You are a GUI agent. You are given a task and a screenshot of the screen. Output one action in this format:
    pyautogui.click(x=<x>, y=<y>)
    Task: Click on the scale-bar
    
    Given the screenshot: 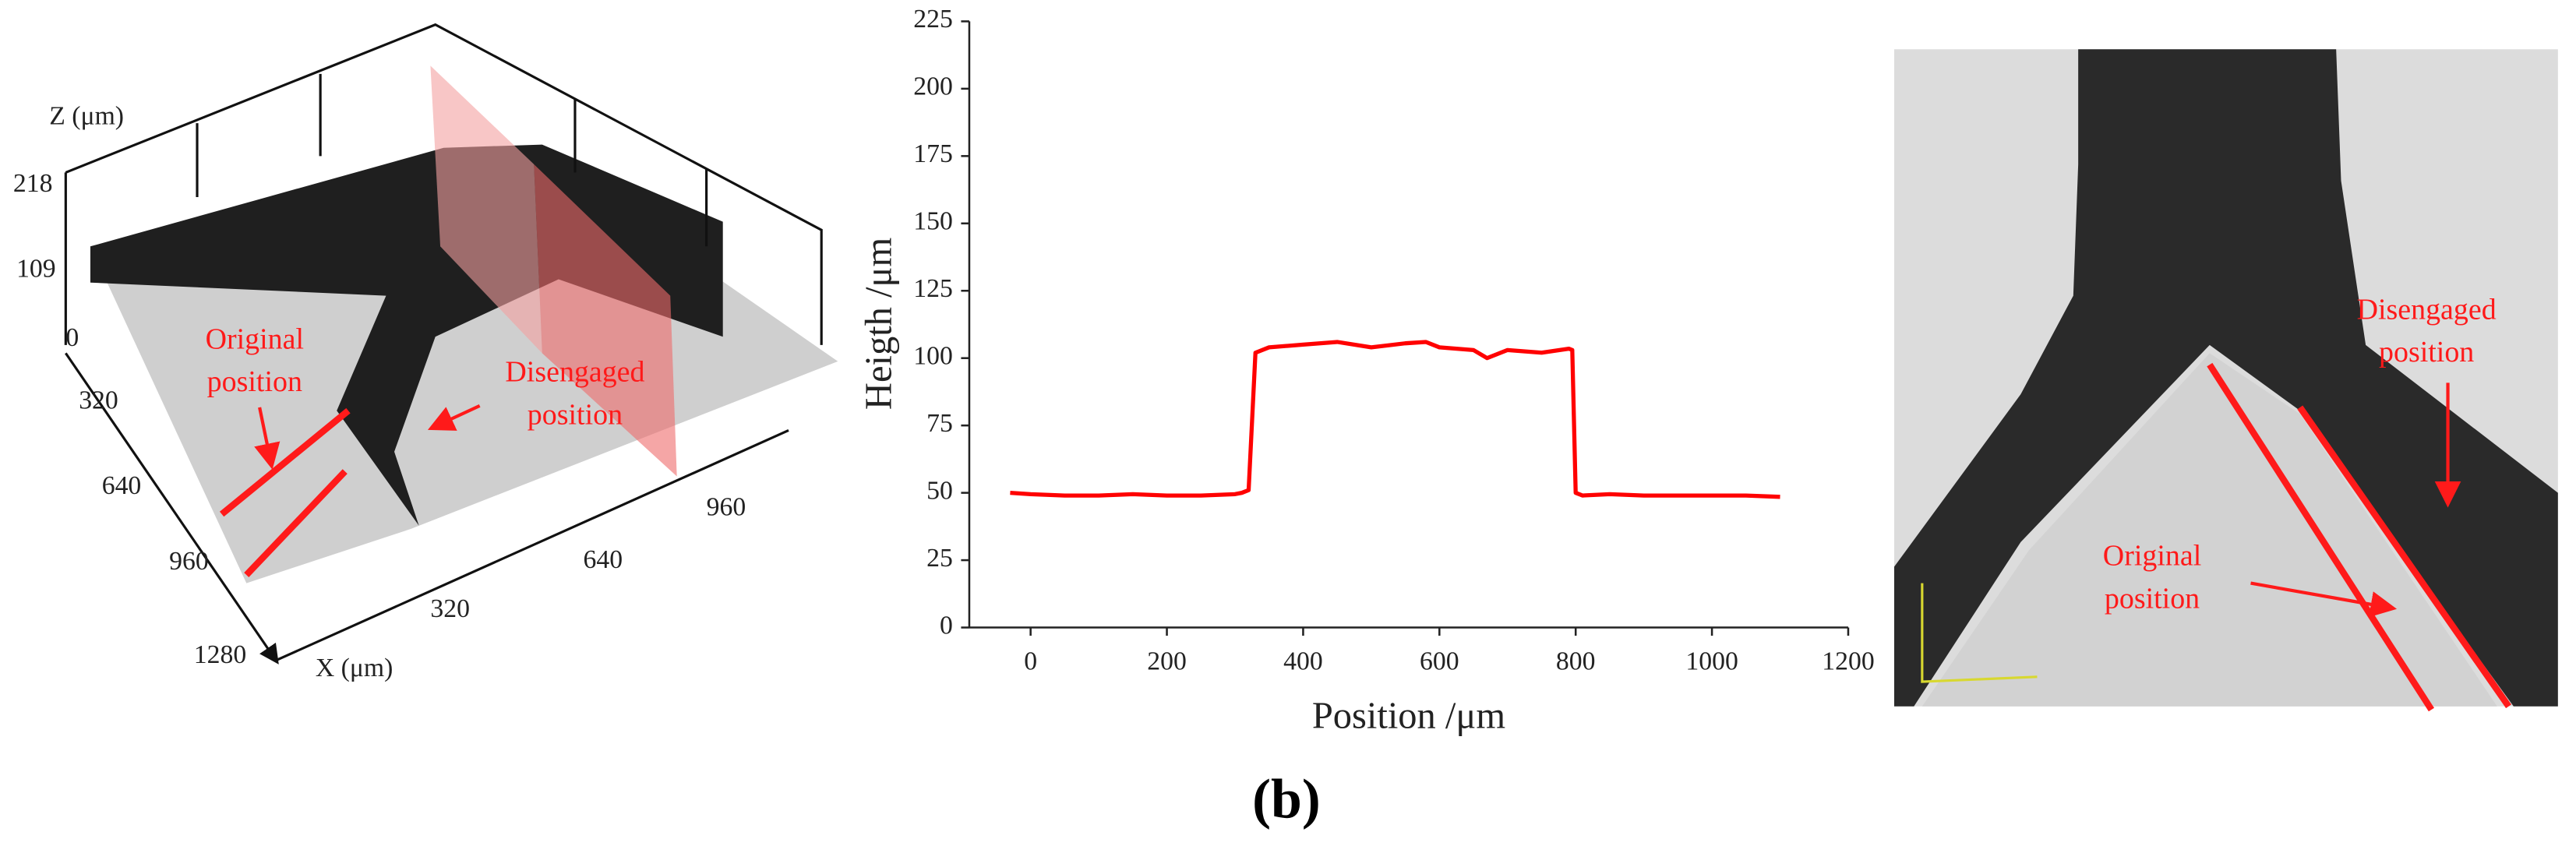 What is the action you would take?
    pyautogui.click(x=1979, y=633)
    